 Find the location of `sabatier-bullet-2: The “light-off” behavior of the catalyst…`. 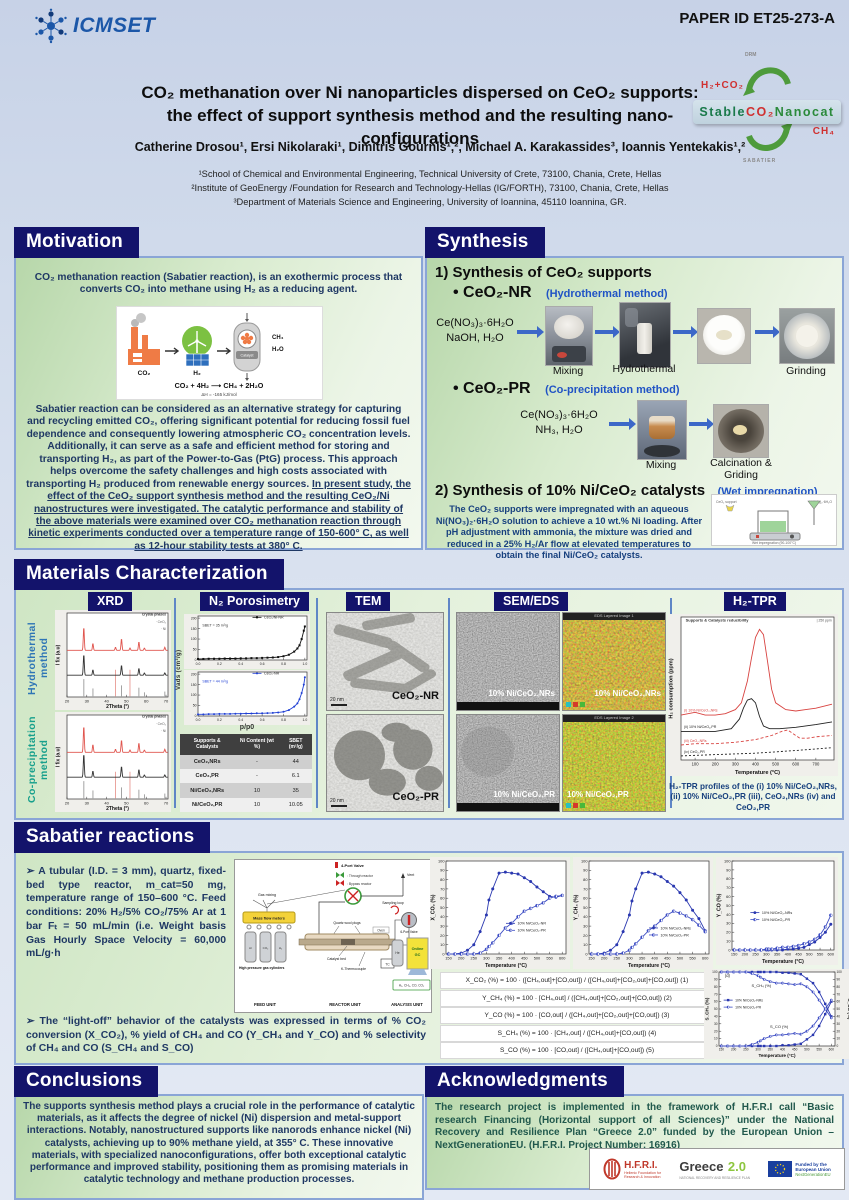

sabatier-bullet-2: The “light-off” behavior of the catalyst… is located at coordinates (226, 1035).